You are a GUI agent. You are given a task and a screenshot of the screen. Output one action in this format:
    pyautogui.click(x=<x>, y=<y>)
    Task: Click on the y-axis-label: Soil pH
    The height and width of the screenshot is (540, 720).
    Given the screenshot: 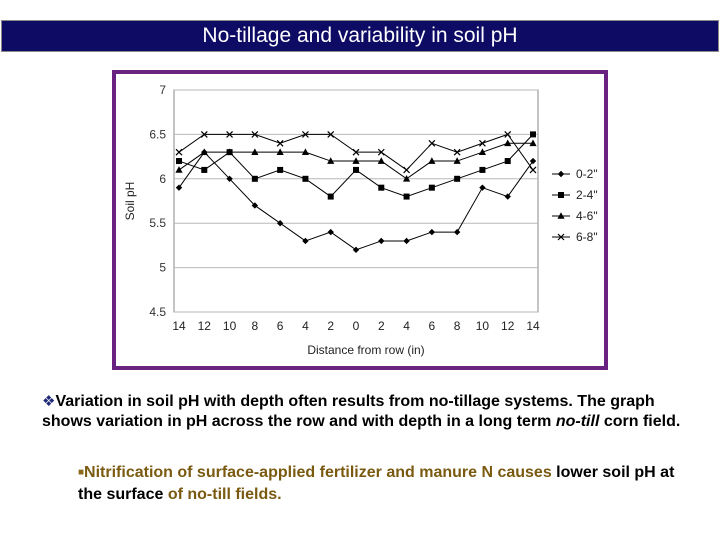 What is the action you would take?
    pyautogui.click(x=130, y=201)
    